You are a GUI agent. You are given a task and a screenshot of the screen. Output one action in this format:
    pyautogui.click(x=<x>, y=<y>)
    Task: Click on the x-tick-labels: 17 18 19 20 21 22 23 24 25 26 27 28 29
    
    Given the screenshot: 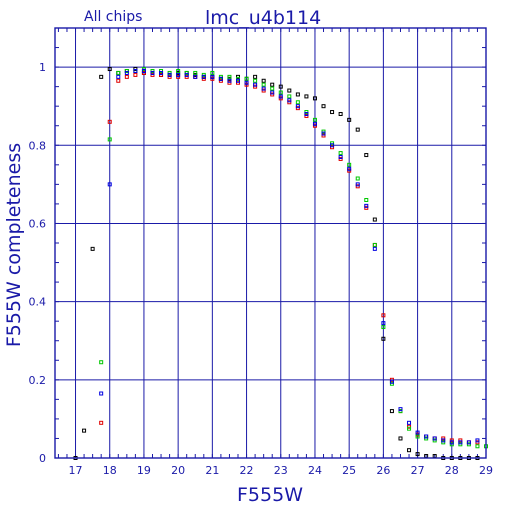 What is the action you would take?
    pyautogui.click(x=281, y=470)
    